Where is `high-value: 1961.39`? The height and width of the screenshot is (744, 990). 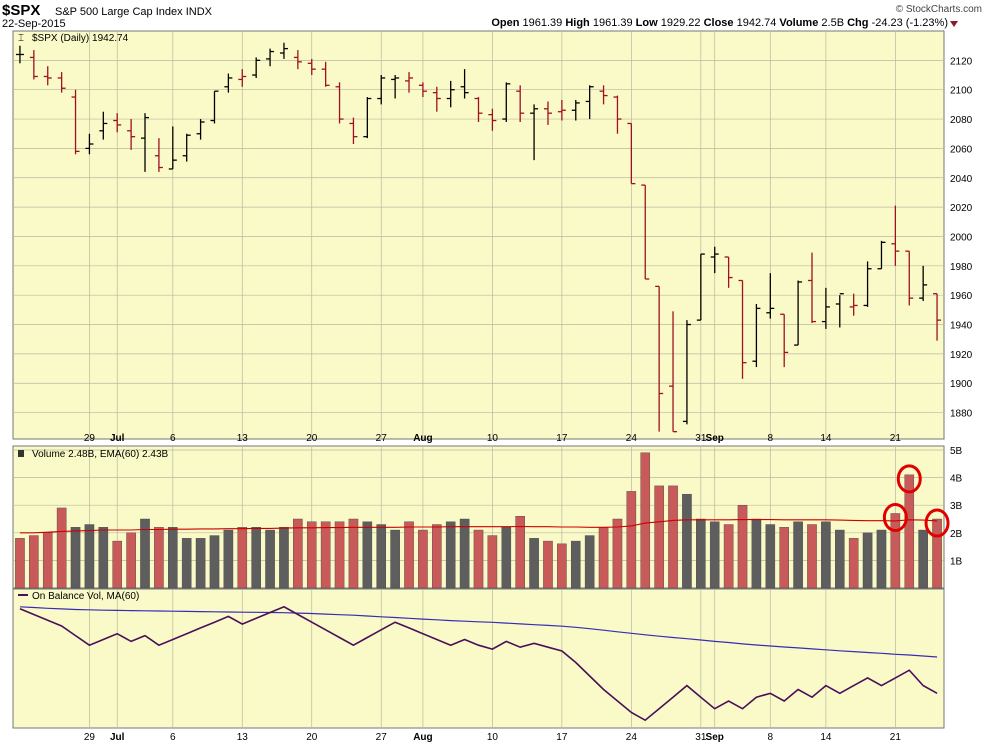
high-value: 1961.39 is located at coordinates (612, 23).